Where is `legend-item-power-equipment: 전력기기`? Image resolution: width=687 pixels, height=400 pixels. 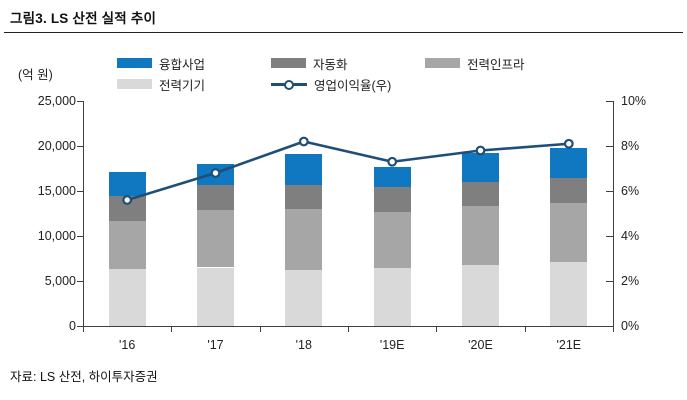
legend-item-power-equipment: 전력기기 is located at coordinates (161, 85).